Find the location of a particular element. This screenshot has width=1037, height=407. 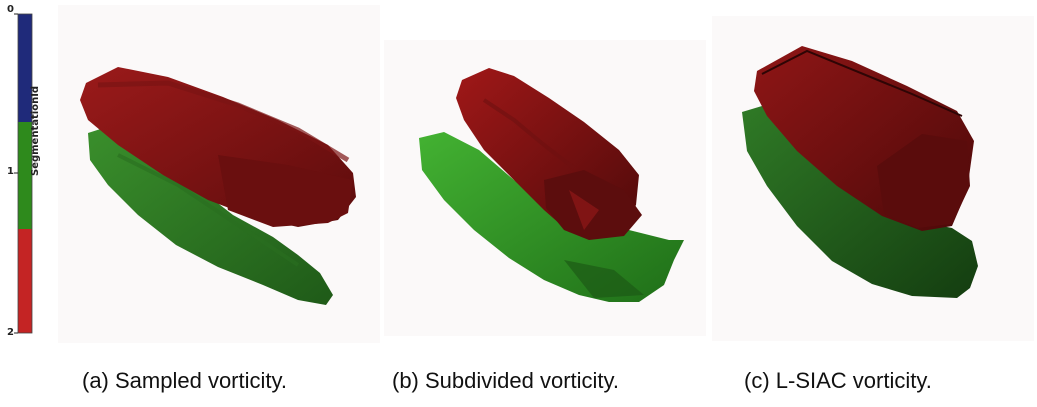

colorbar-tick-0: 0 is located at coordinates (10, 9).